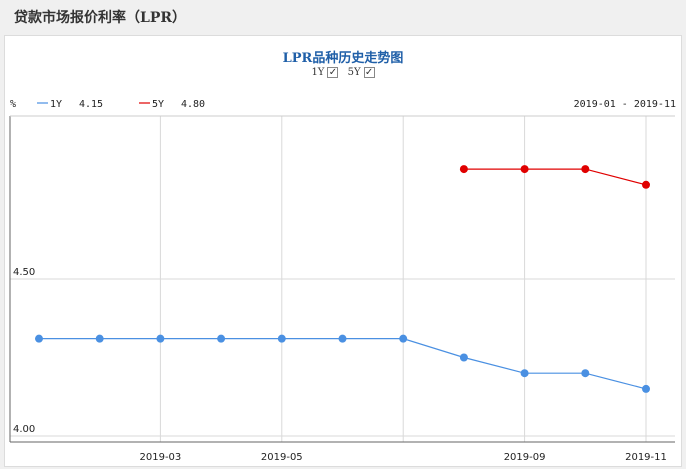 The width and height of the screenshot is (686, 469). I want to click on checkbox-5y: ✓, so click(369, 72).